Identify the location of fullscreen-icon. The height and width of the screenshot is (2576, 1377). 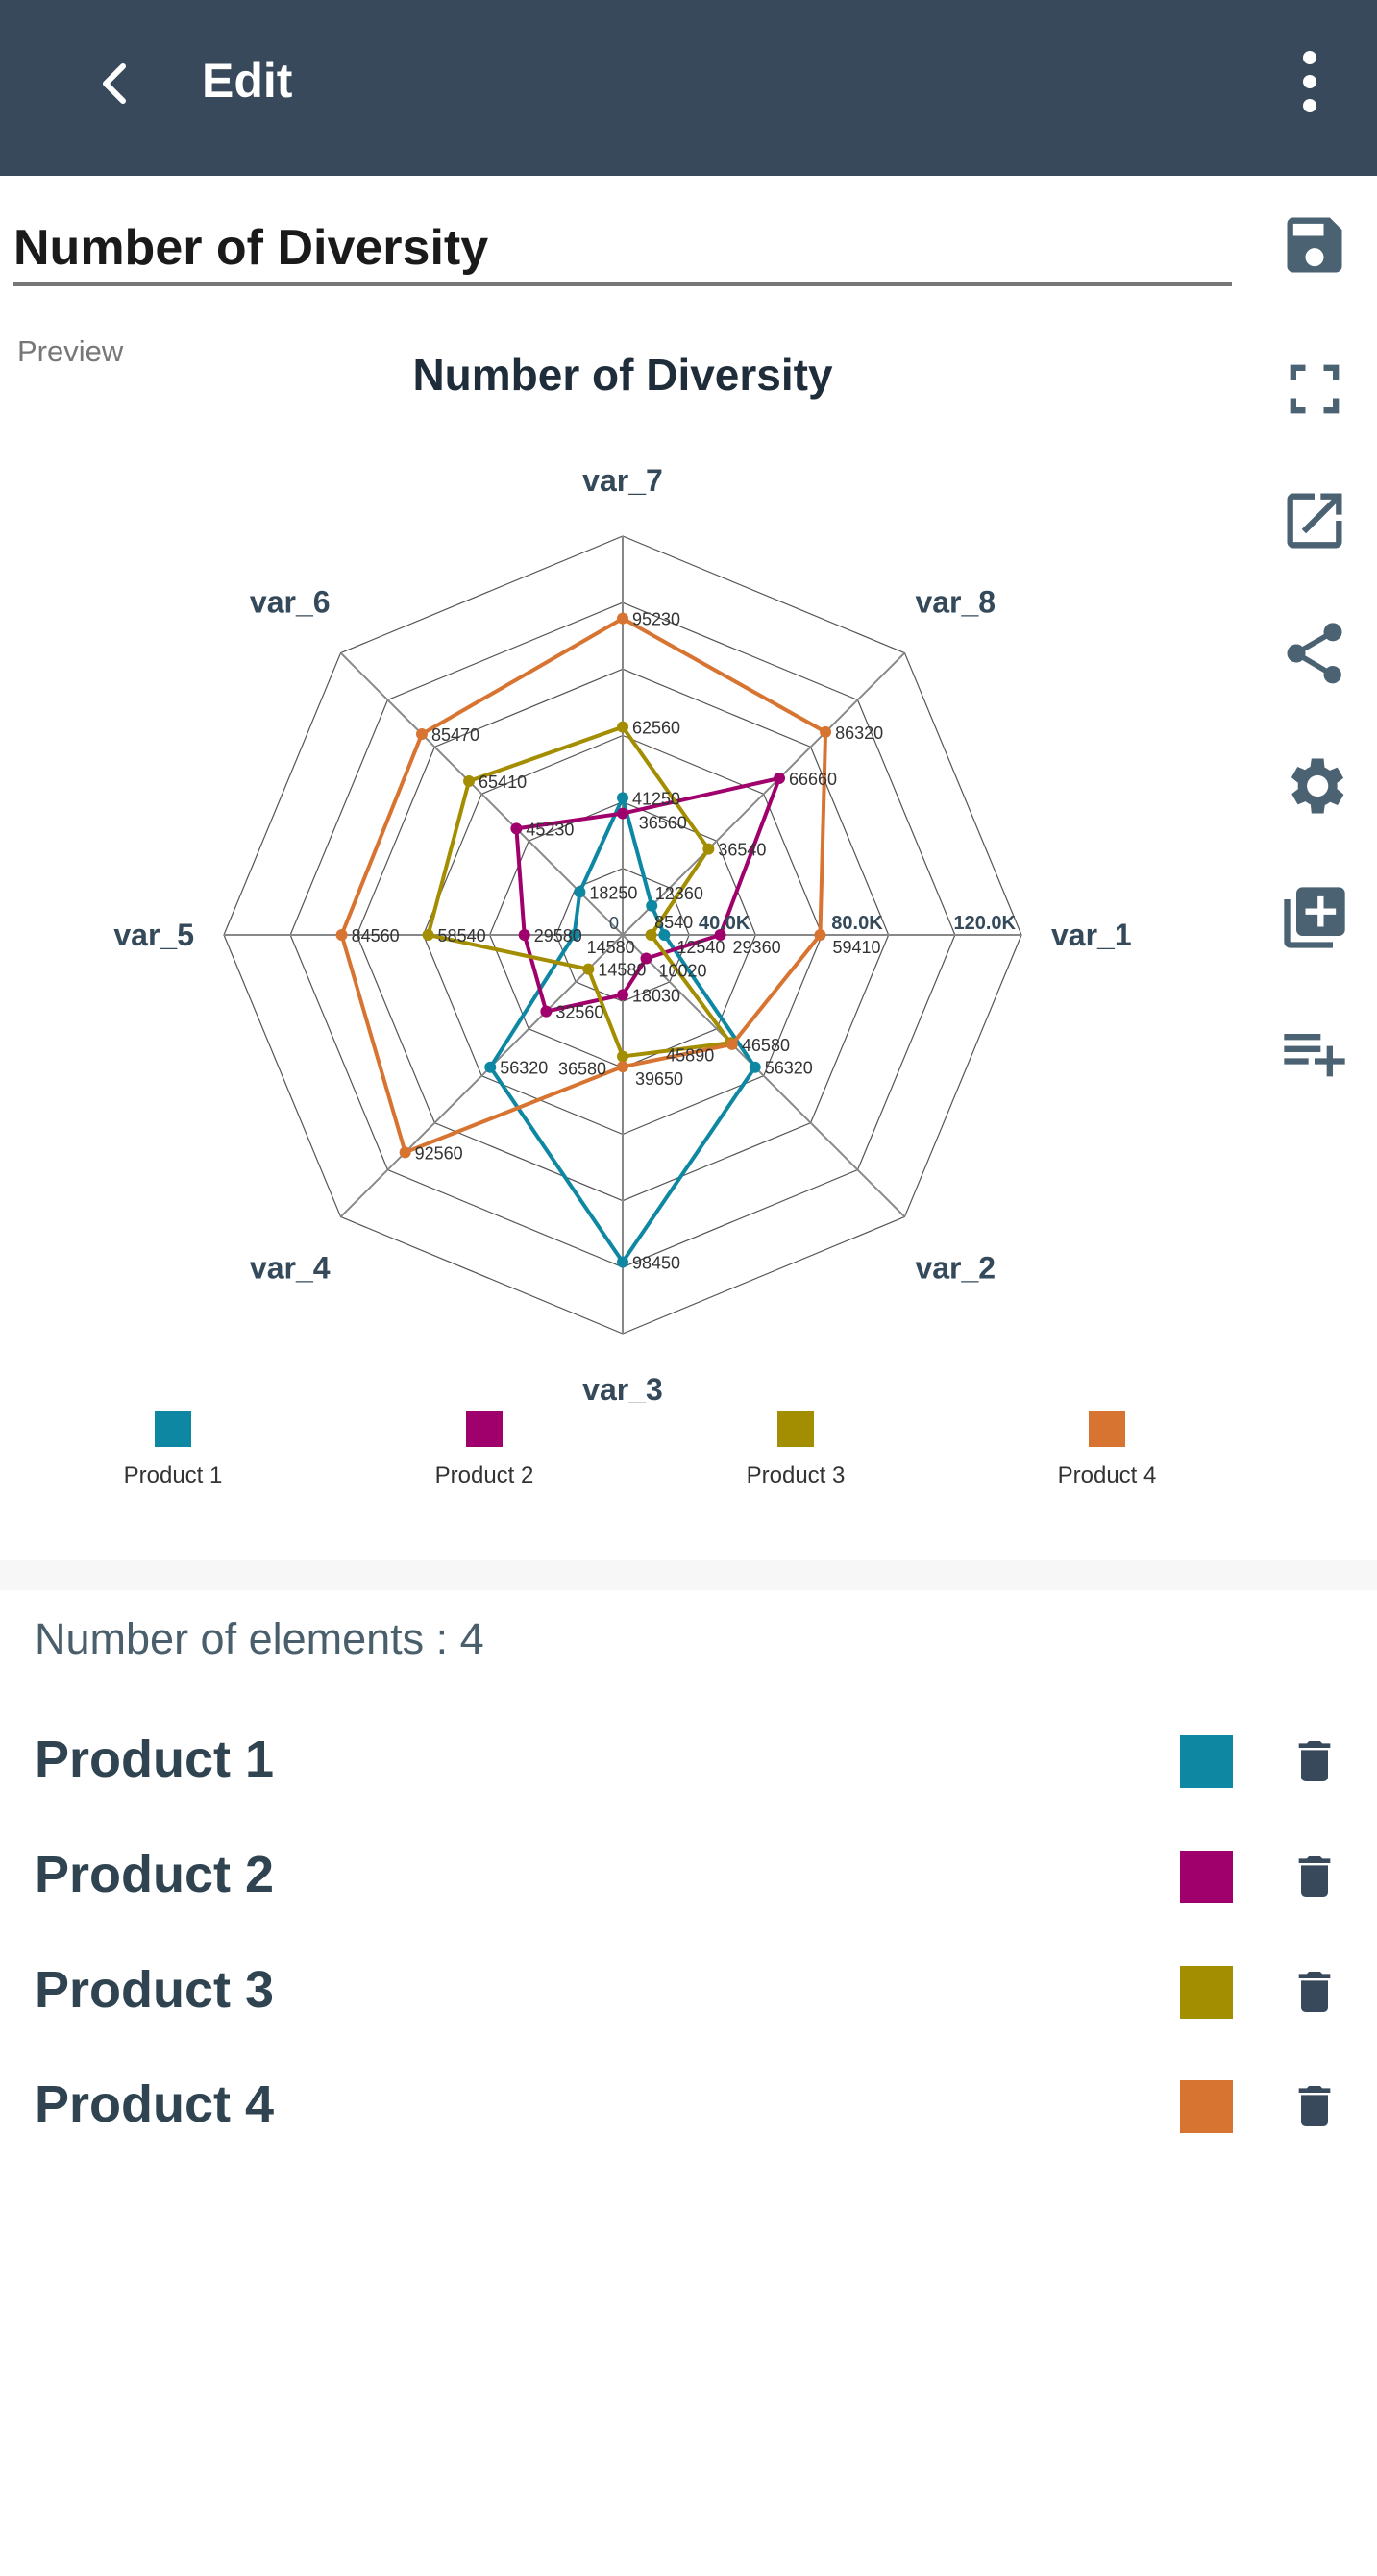
(1315, 389).